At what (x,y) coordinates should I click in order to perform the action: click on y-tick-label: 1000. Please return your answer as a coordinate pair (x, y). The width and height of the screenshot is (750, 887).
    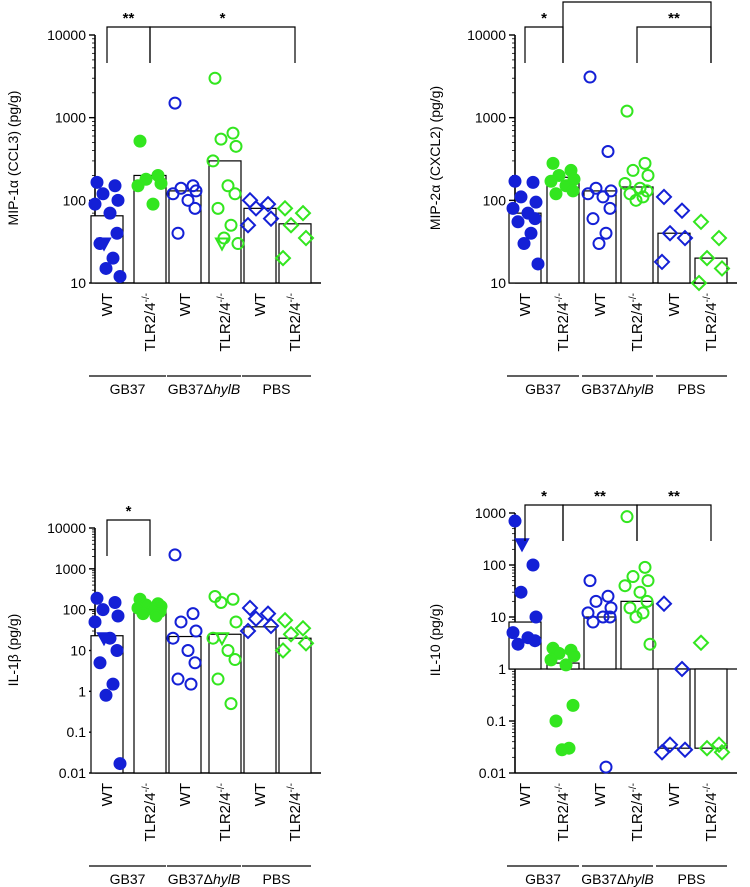
    Looking at the image, I should click on (490, 513).